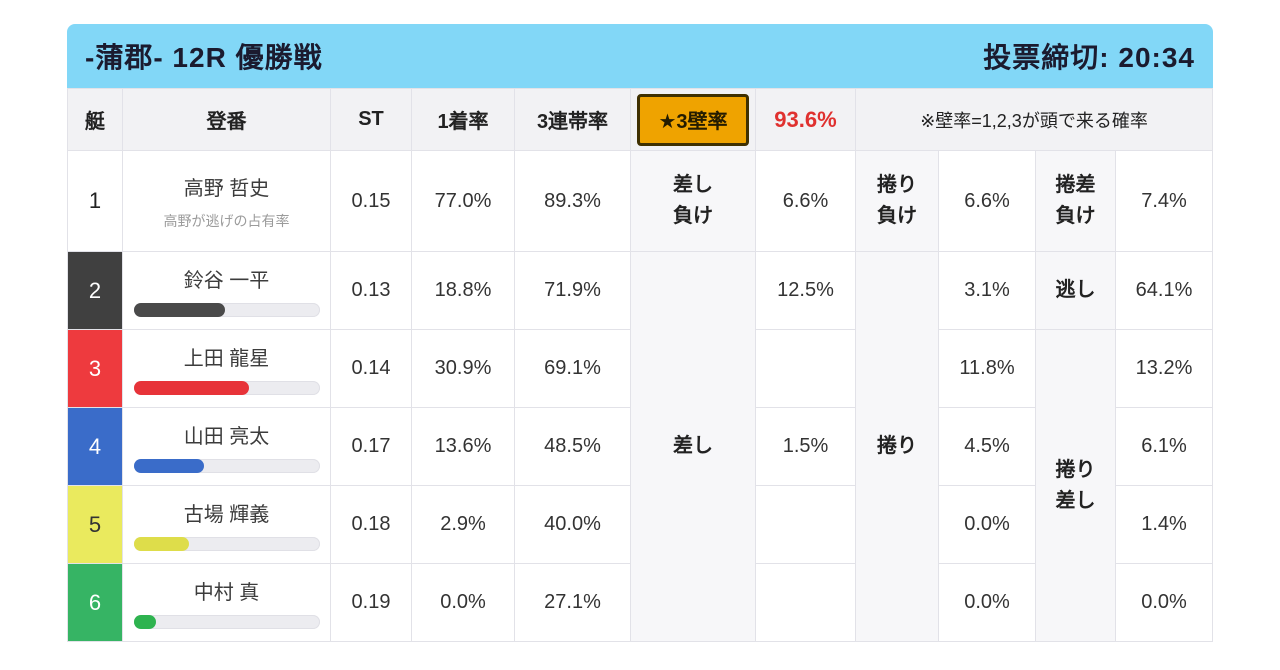  Describe the element at coordinates (987, 446) in the screenshot. I see `kimarite-value: 4.5%` at that location.